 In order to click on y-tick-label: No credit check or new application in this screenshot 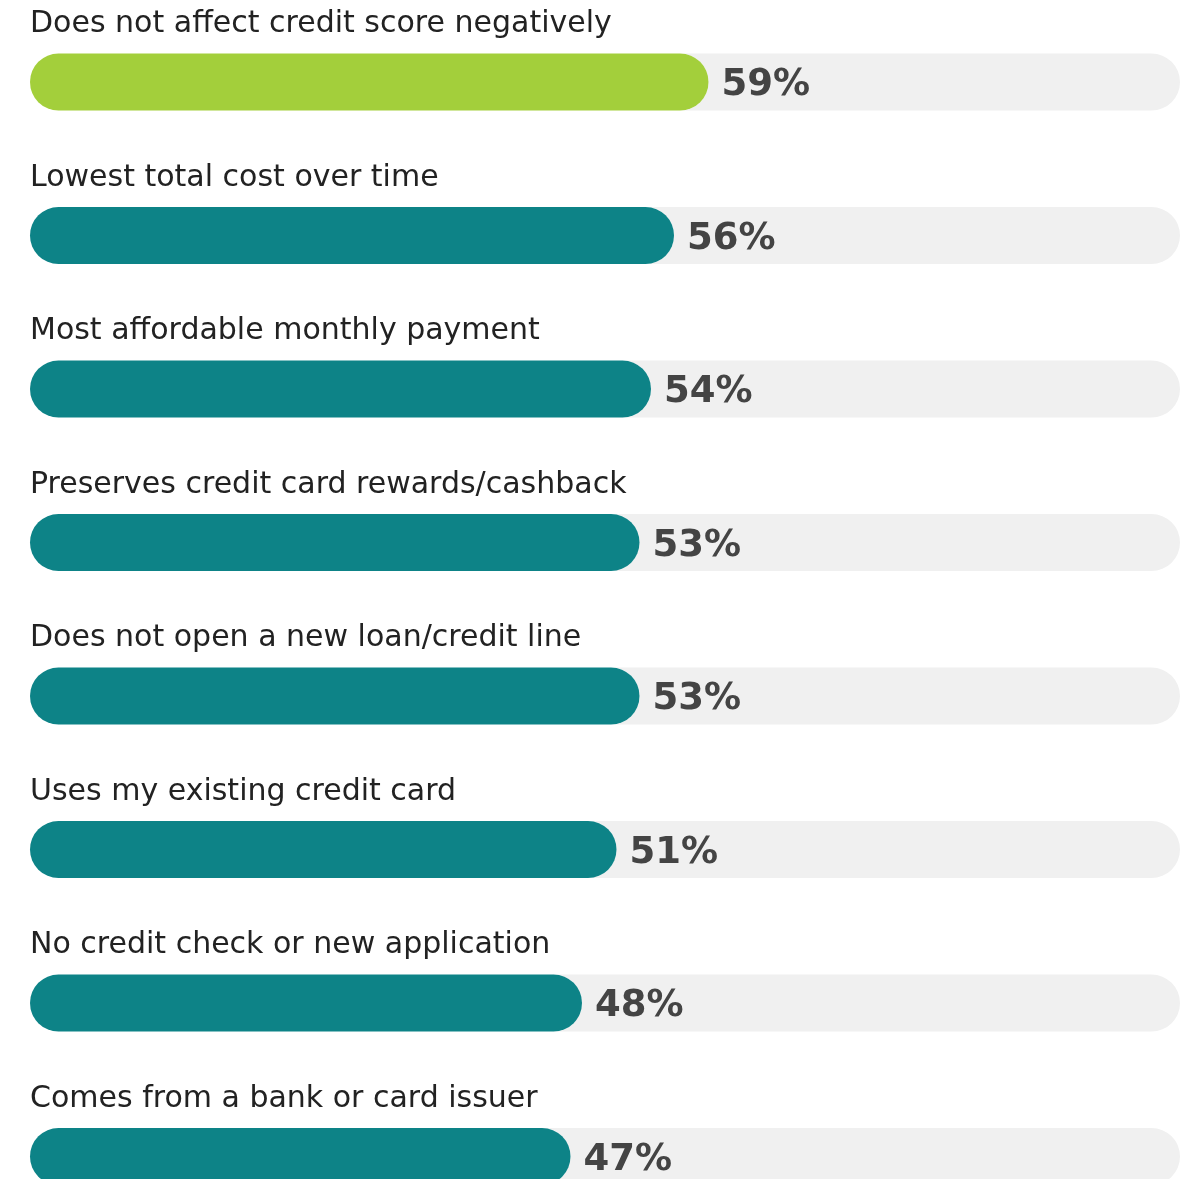, I will do `click(290, 942)`.